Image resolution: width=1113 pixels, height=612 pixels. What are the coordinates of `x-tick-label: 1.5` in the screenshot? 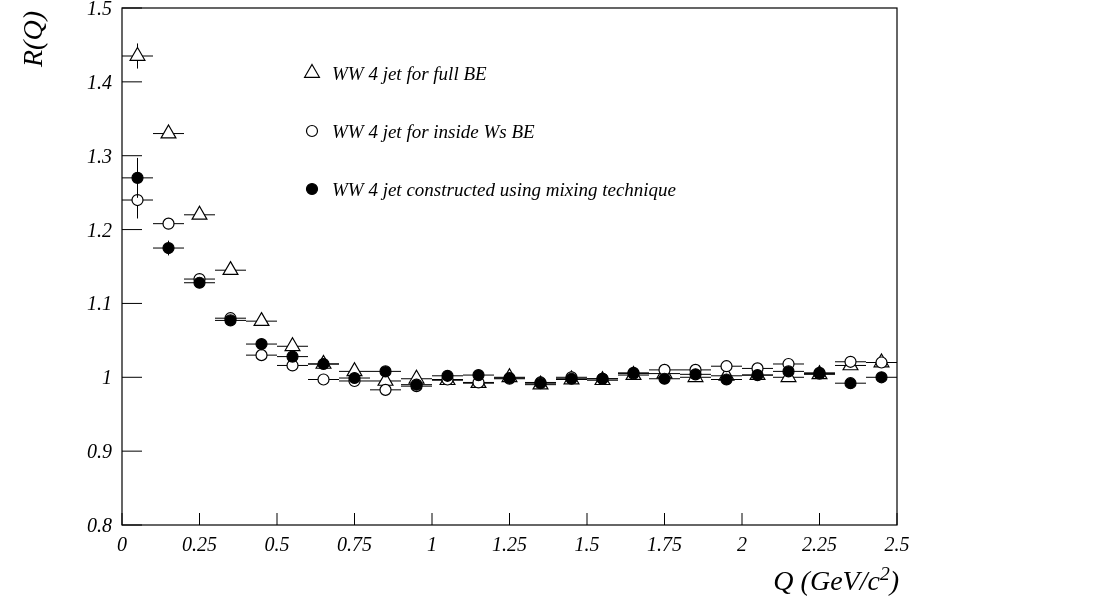 It's located at (587, 544).